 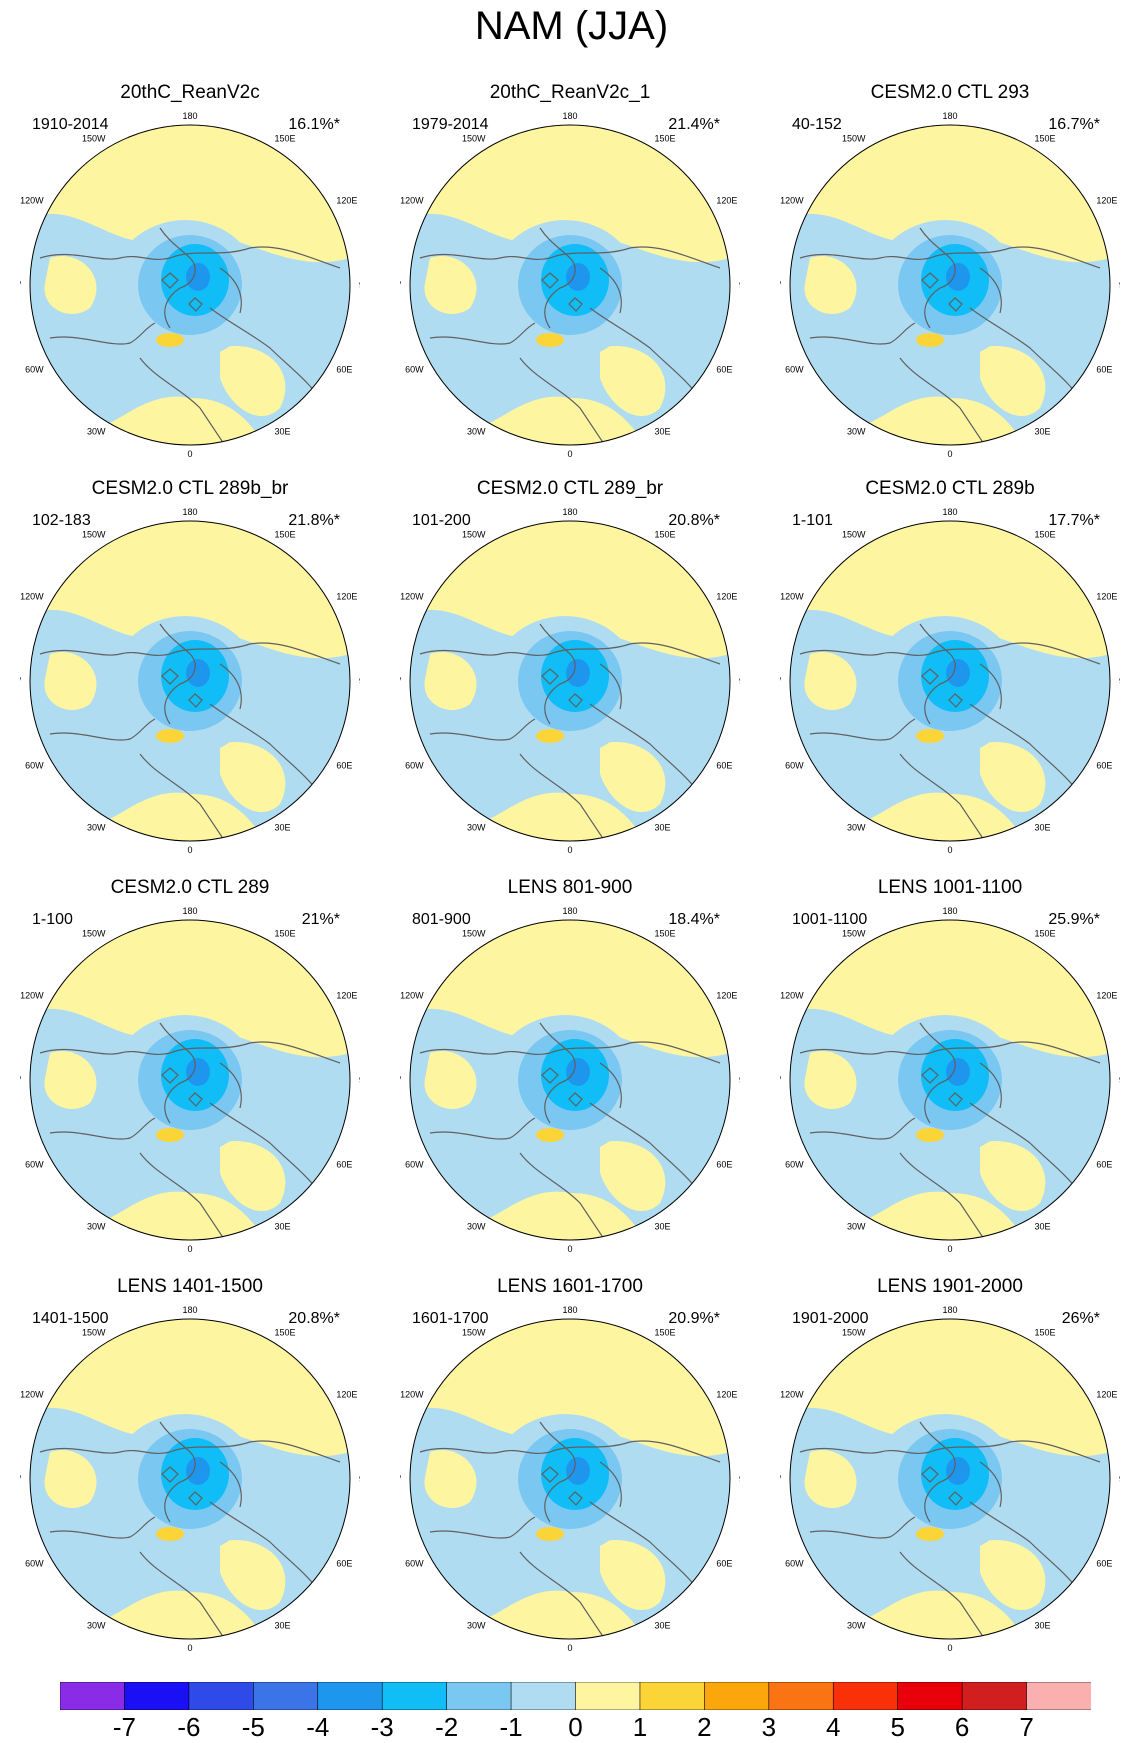 What do you see at coordinates (694, 124) in the screenshot?
I see `panel-variance-percent: 21.4%*` at bounding box center [694, 124].